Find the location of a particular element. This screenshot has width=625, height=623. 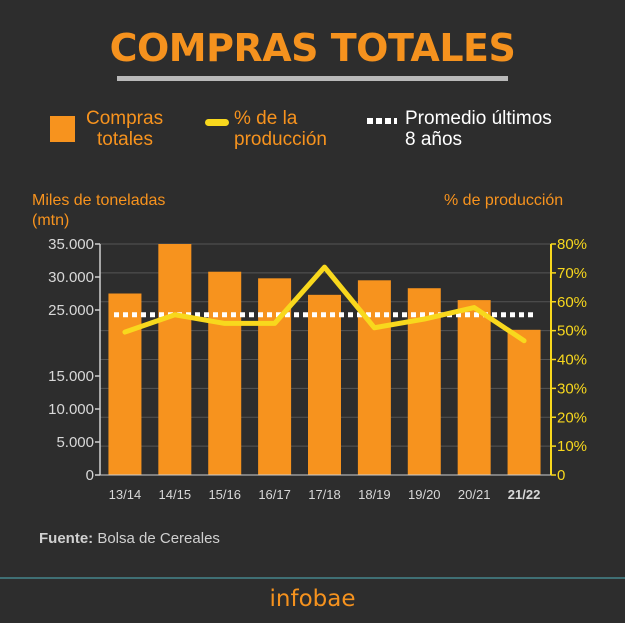

right-axis-title: % de producción is located at coordinates (504, 200).